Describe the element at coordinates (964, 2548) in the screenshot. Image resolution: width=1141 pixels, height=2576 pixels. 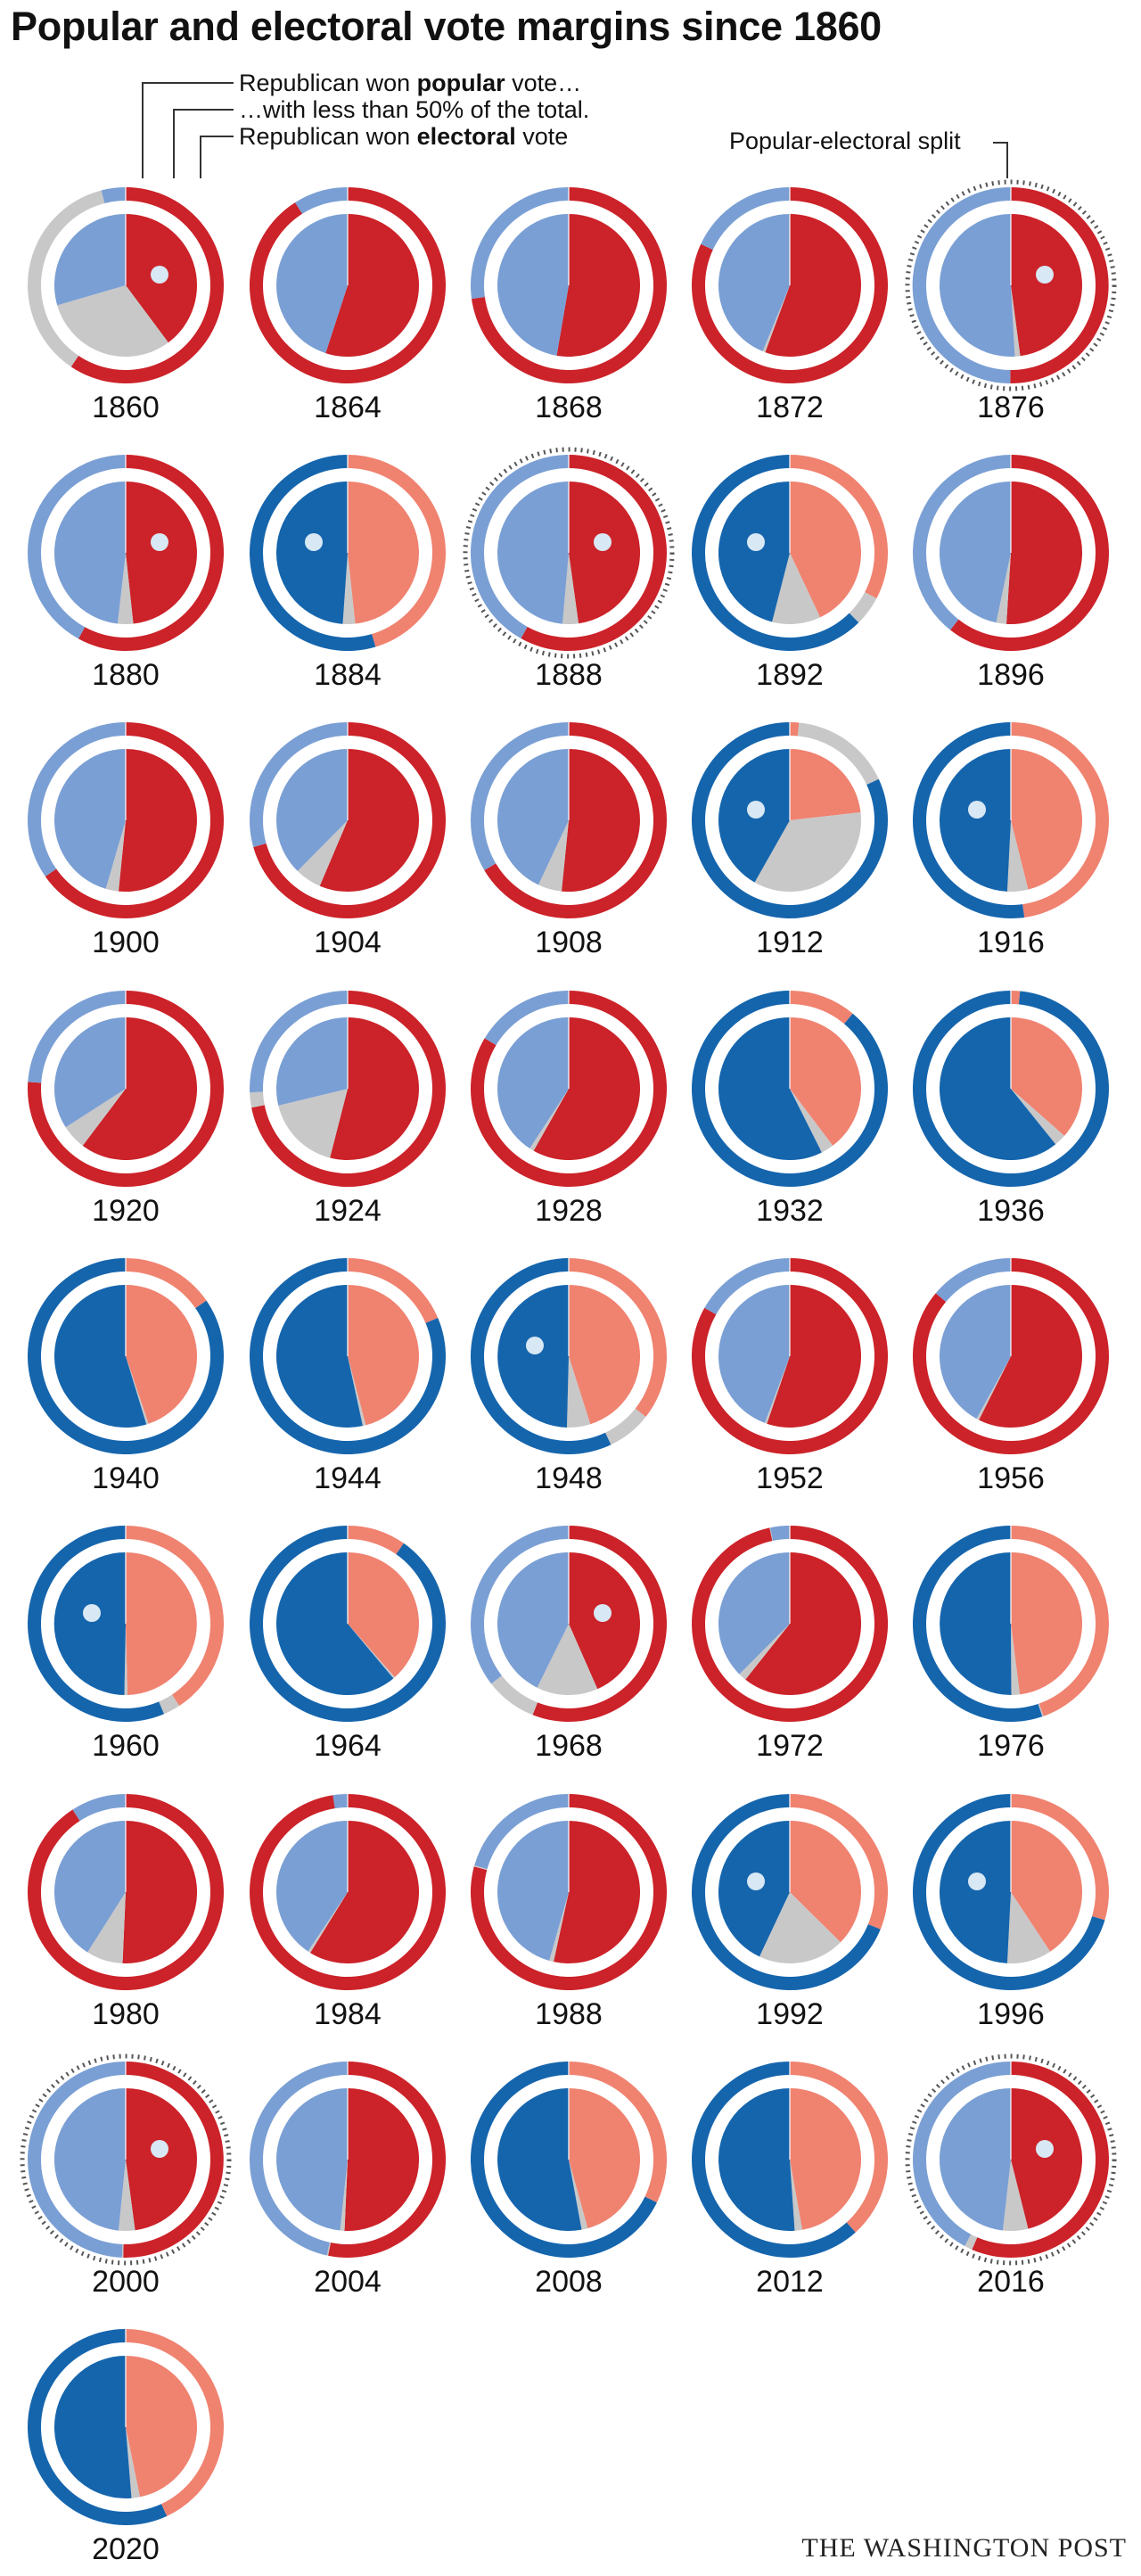
I see `washington-post-logo: THE WASHINGTON POST` at that location.